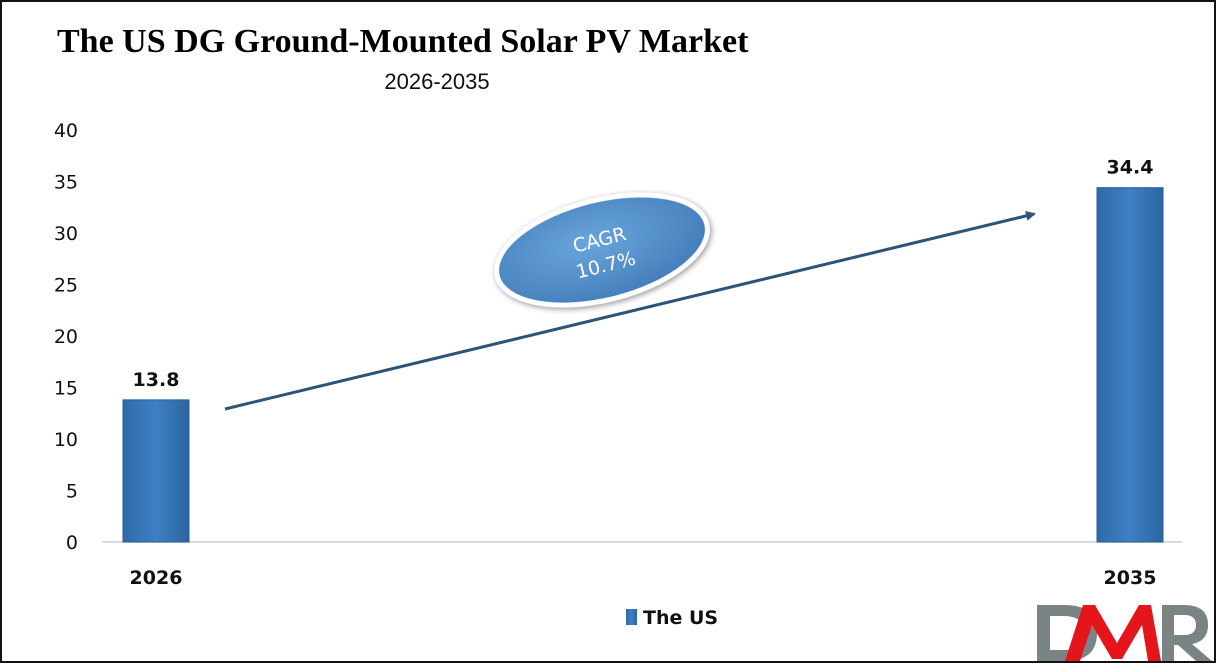 This screenshot has height=663, width=1216. I want to click on bar-2026, so click(156, 471).